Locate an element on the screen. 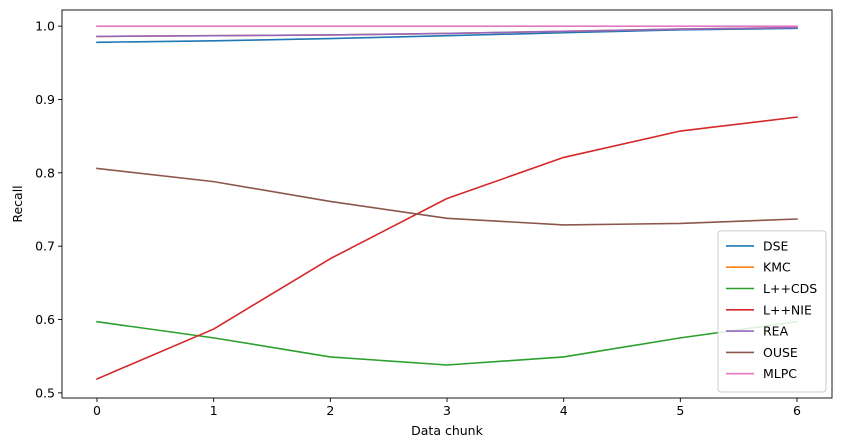 This screenshot has width=846, height=448. x-tick-label: 3 is located at coordinates (447, 410).